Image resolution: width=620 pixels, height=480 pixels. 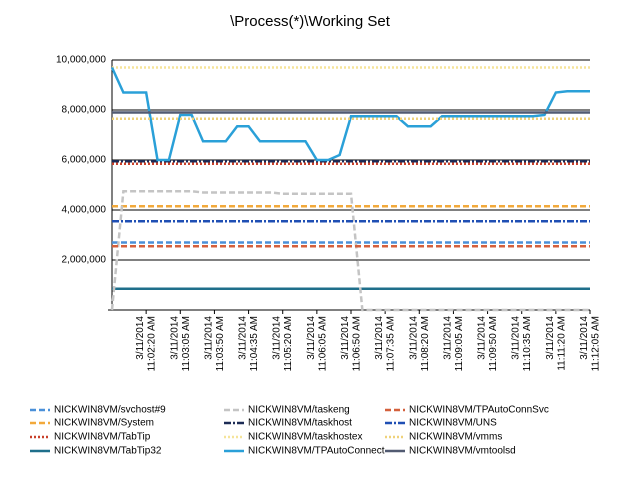 I want to click on x-tick-label: 3/11/201411:07:35 AM, so click(x=385, y=344).